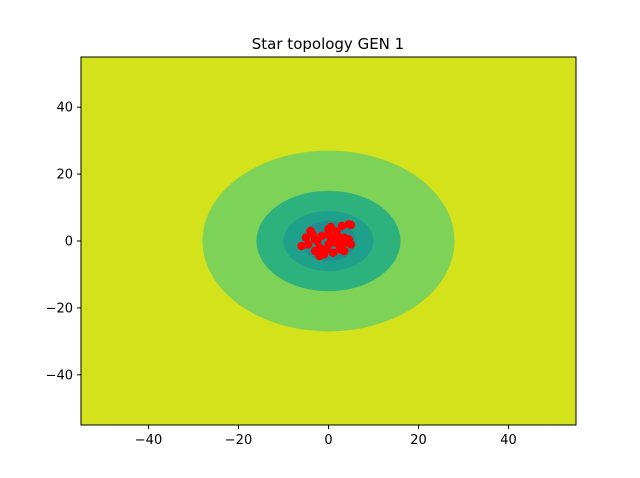 This screenshot has width=640, height=478. I want to click on y-tick-label: 0, so click(69, 242).